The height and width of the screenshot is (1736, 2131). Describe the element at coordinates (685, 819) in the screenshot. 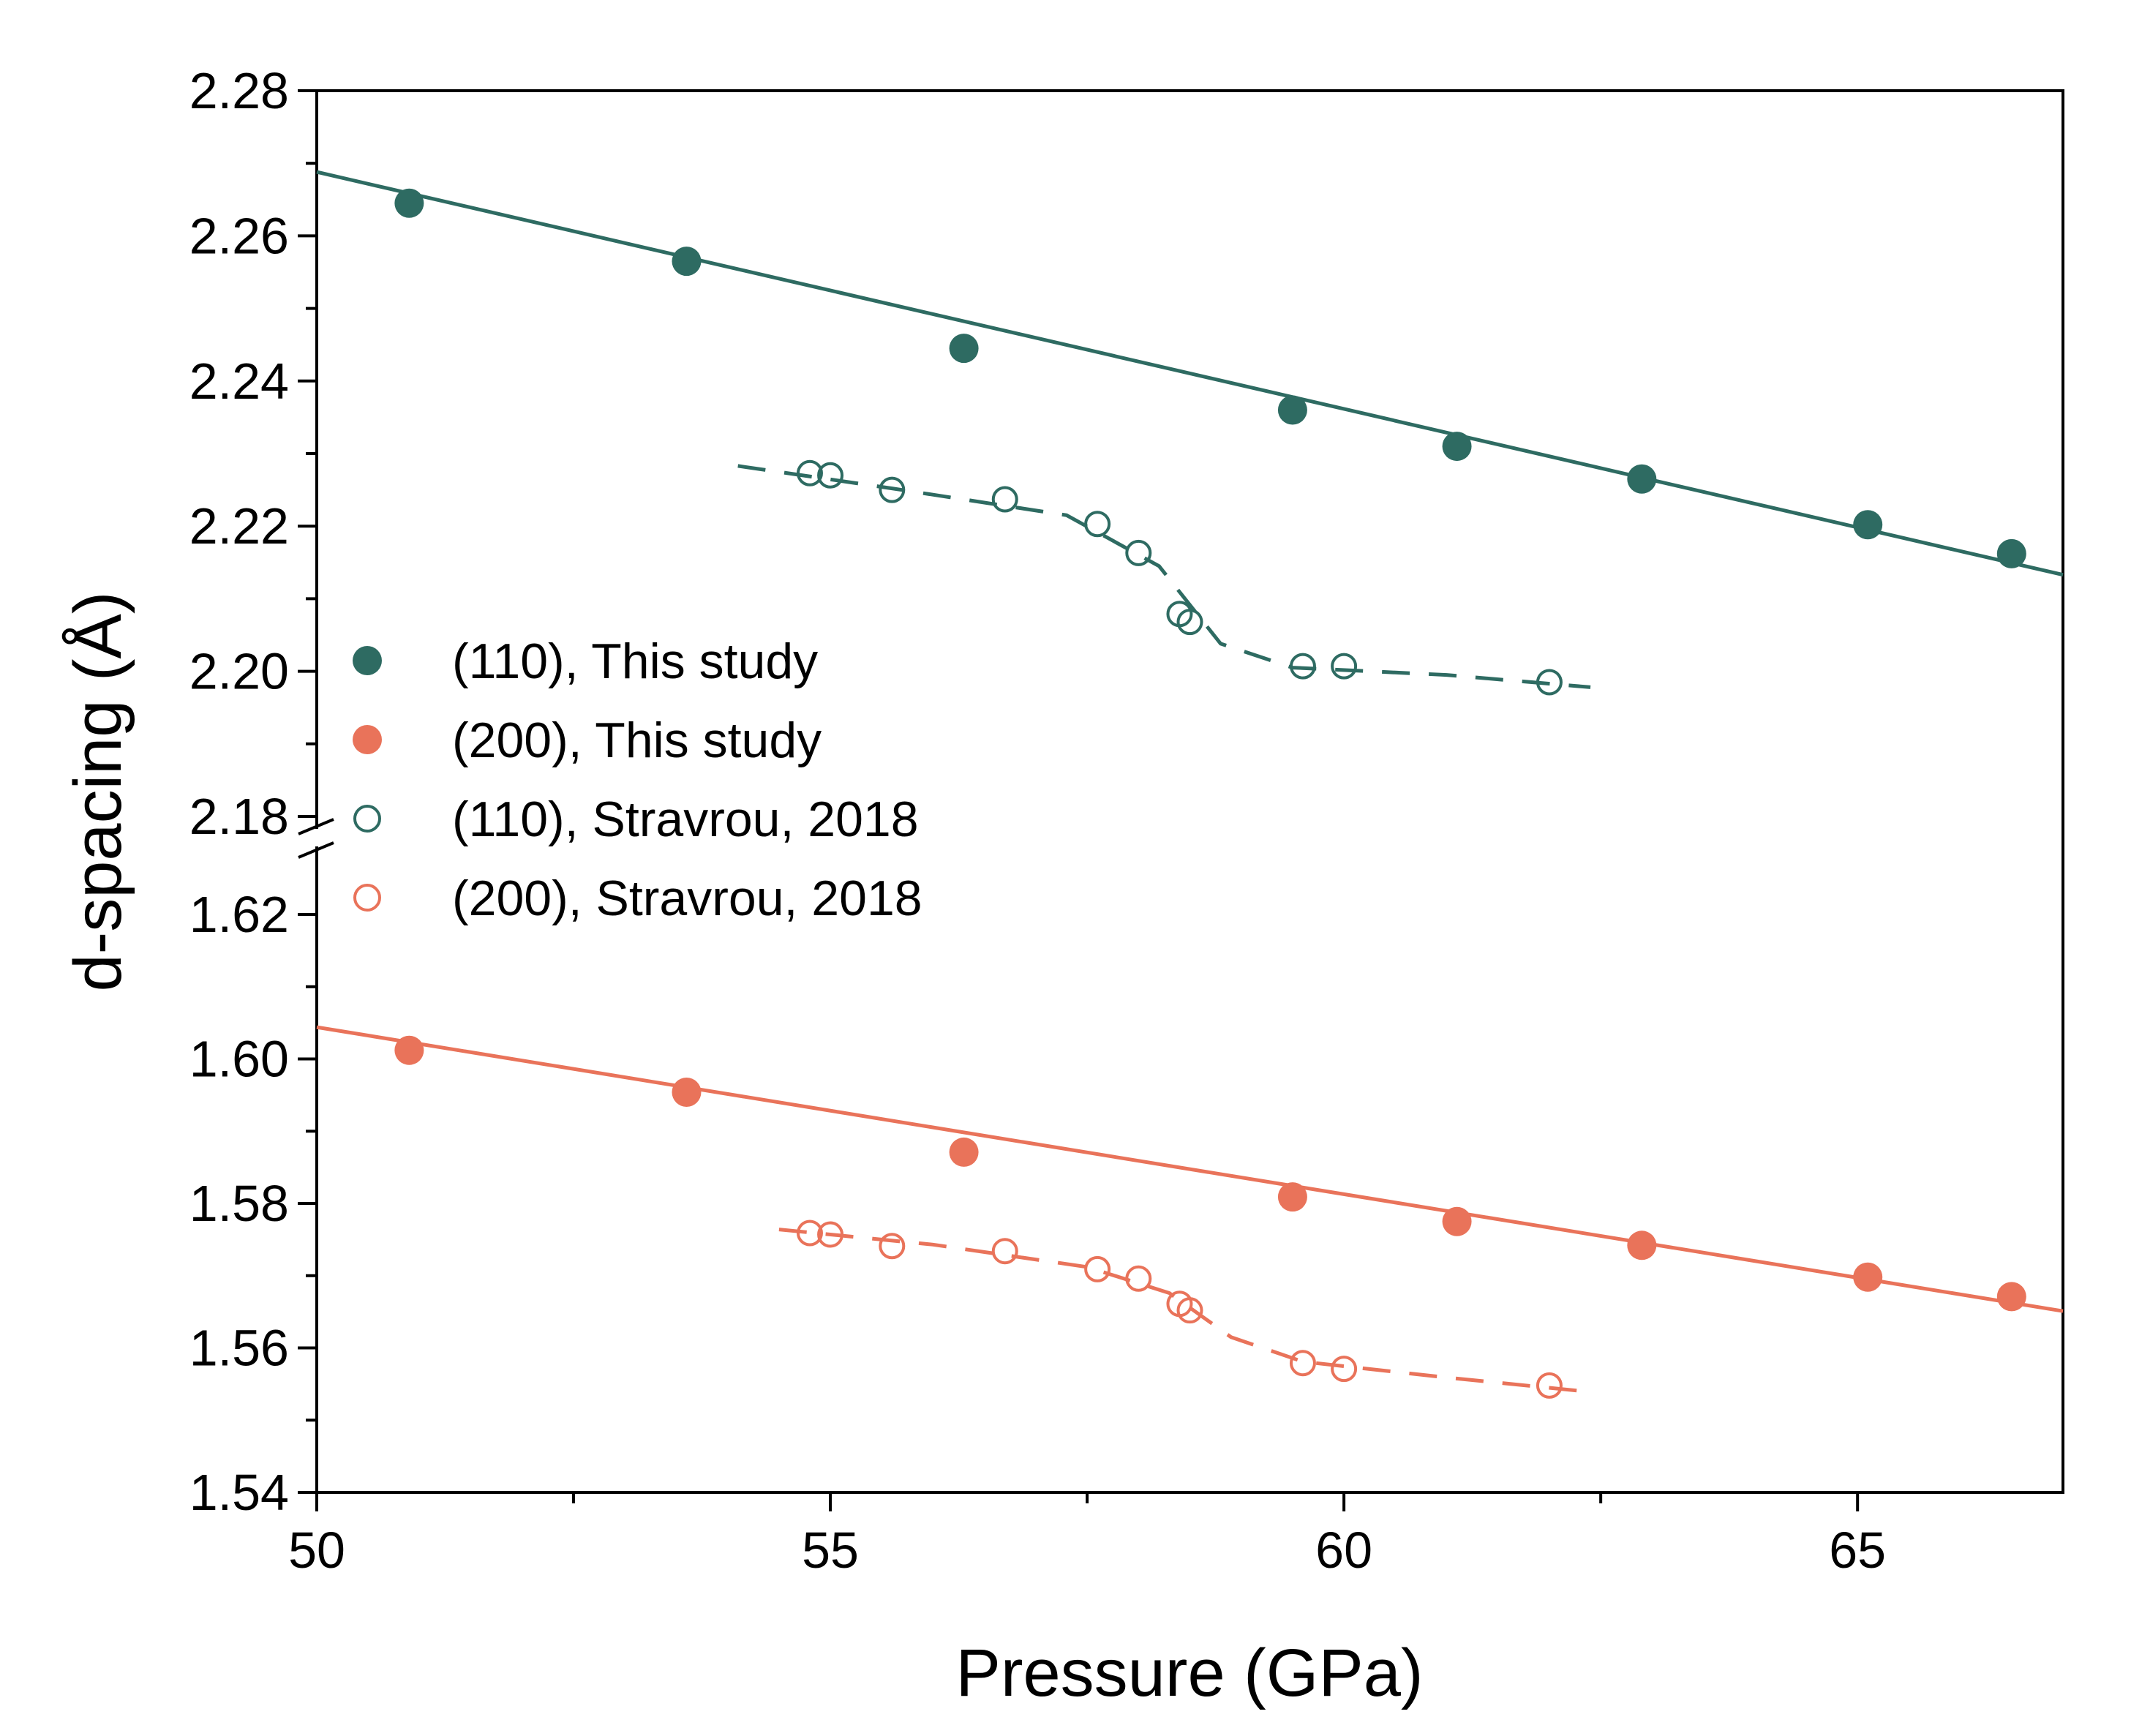

I see `legend-label-series-3: (110), Stravrou, 2018` at that location.